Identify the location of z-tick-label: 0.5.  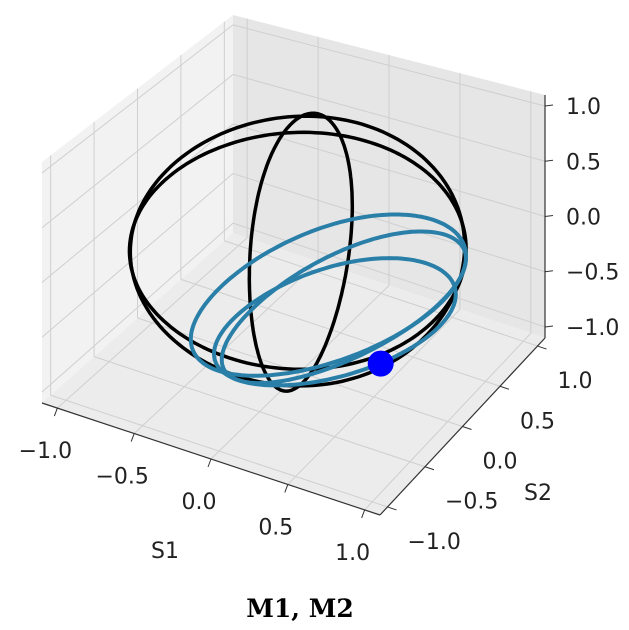
(583, 162).